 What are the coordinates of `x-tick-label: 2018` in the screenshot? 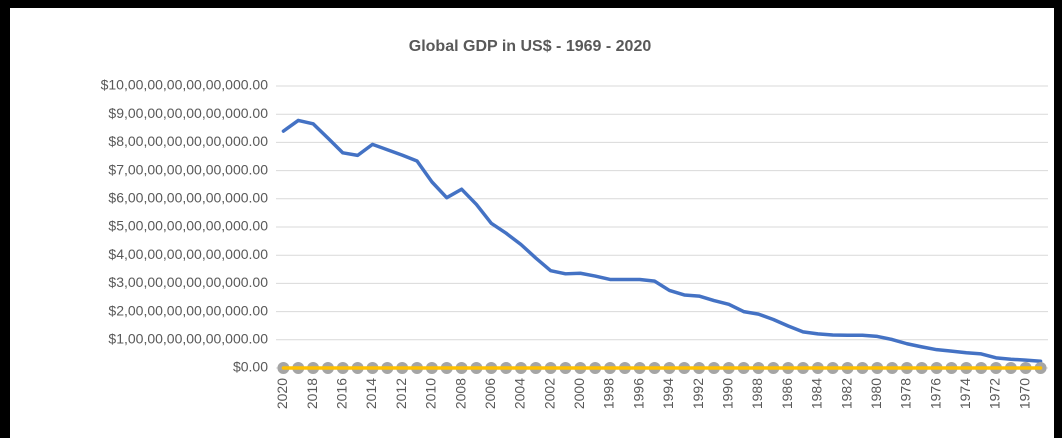 It's located at (312, 393).